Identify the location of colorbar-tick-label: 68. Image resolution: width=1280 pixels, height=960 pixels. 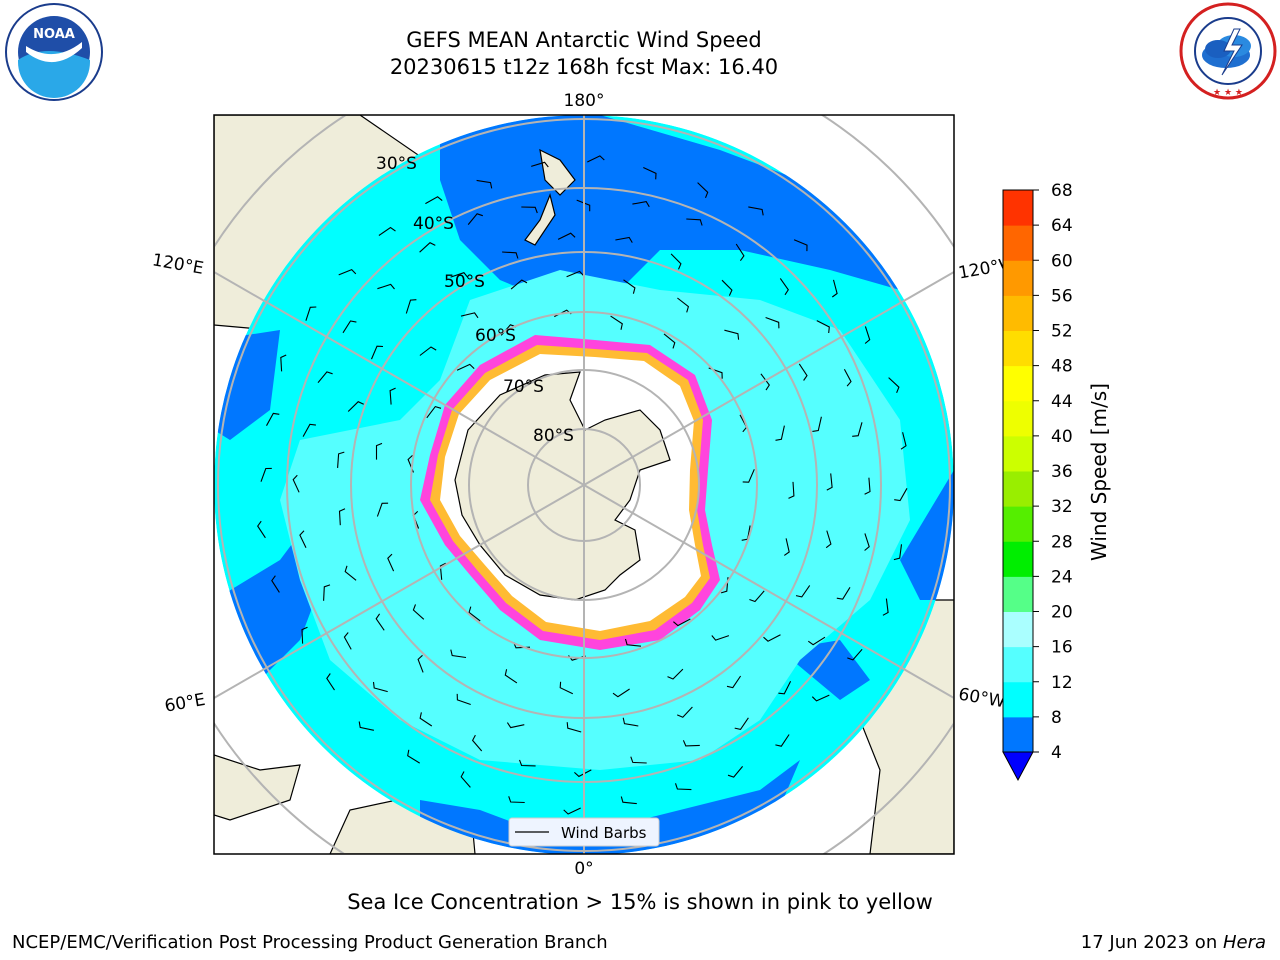
(1062, 191).